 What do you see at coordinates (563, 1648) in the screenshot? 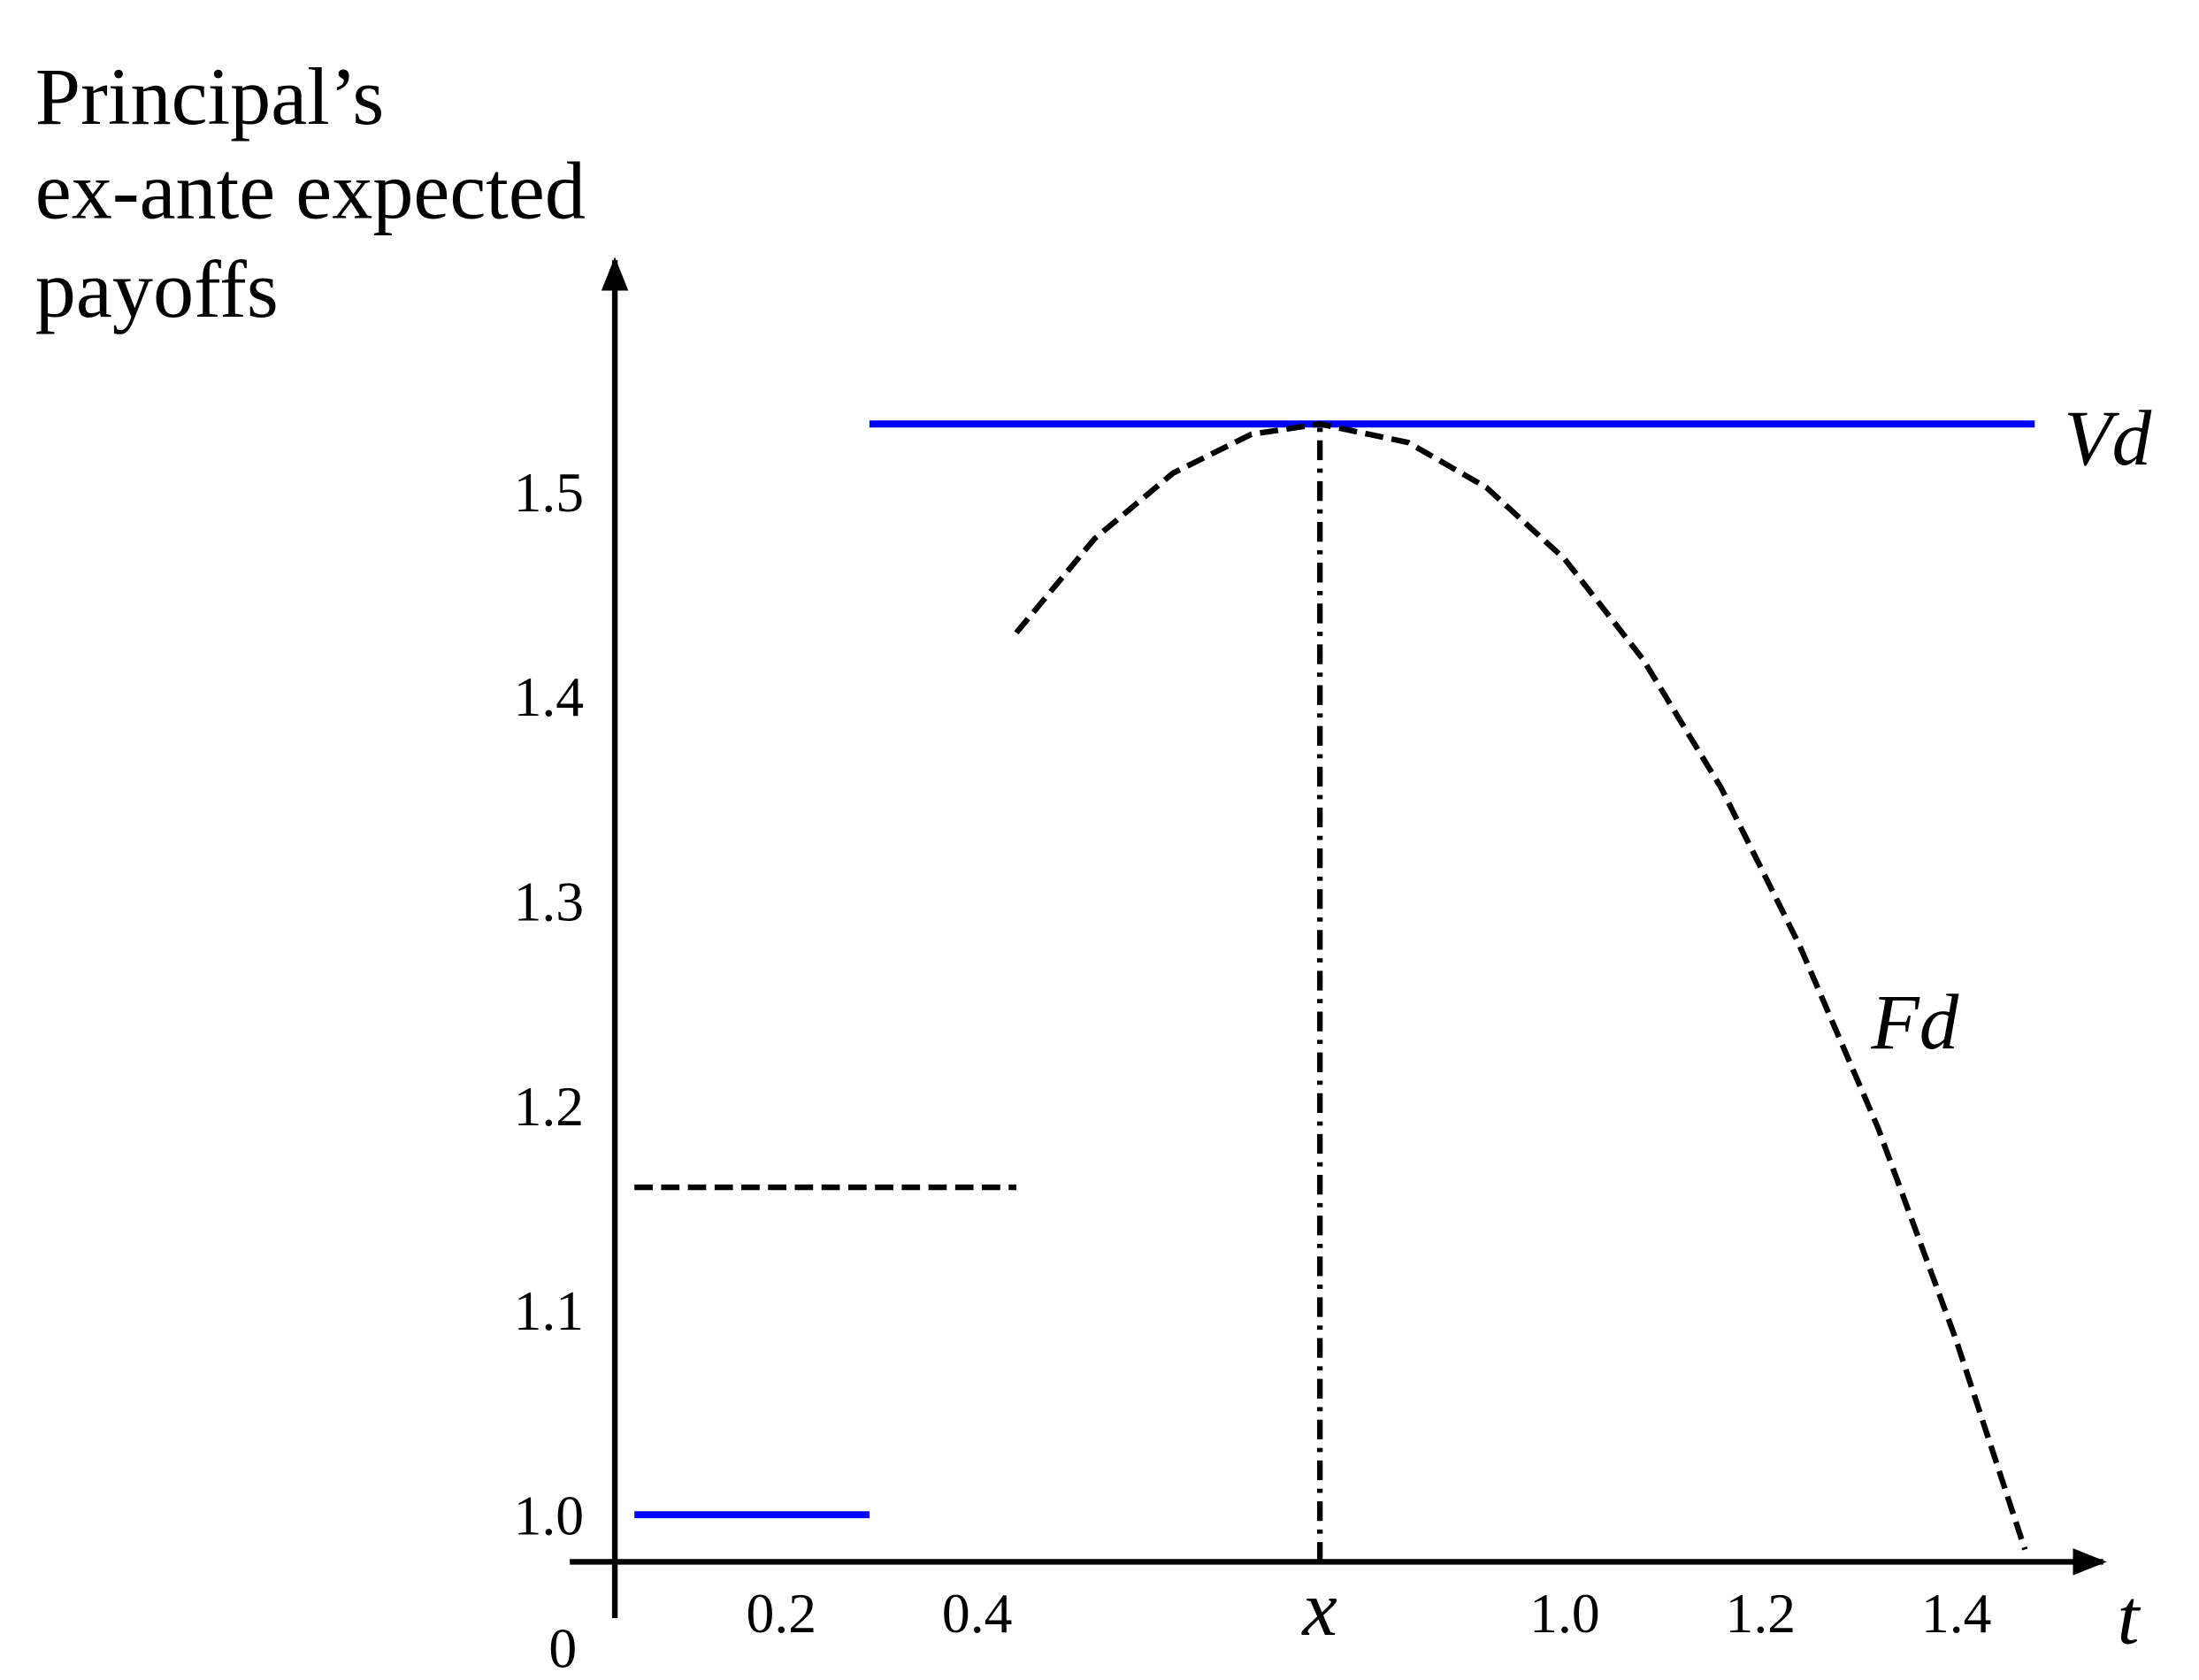
I see `origin-label: 0` at bounding box center [563, 1648].